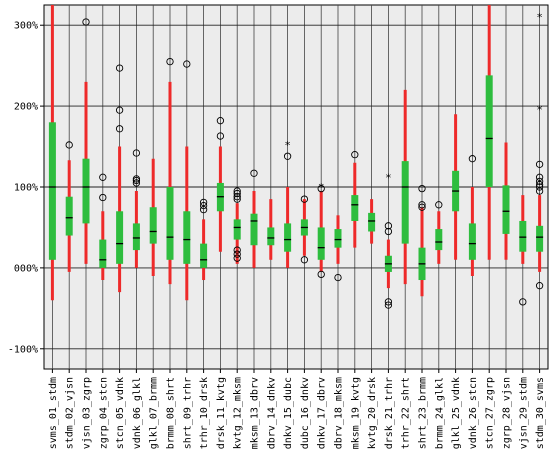 The width and height of the screenshot is (550, 457). I want to click on x-tick-label: kvtg_12_mksm, so click(238, 413).